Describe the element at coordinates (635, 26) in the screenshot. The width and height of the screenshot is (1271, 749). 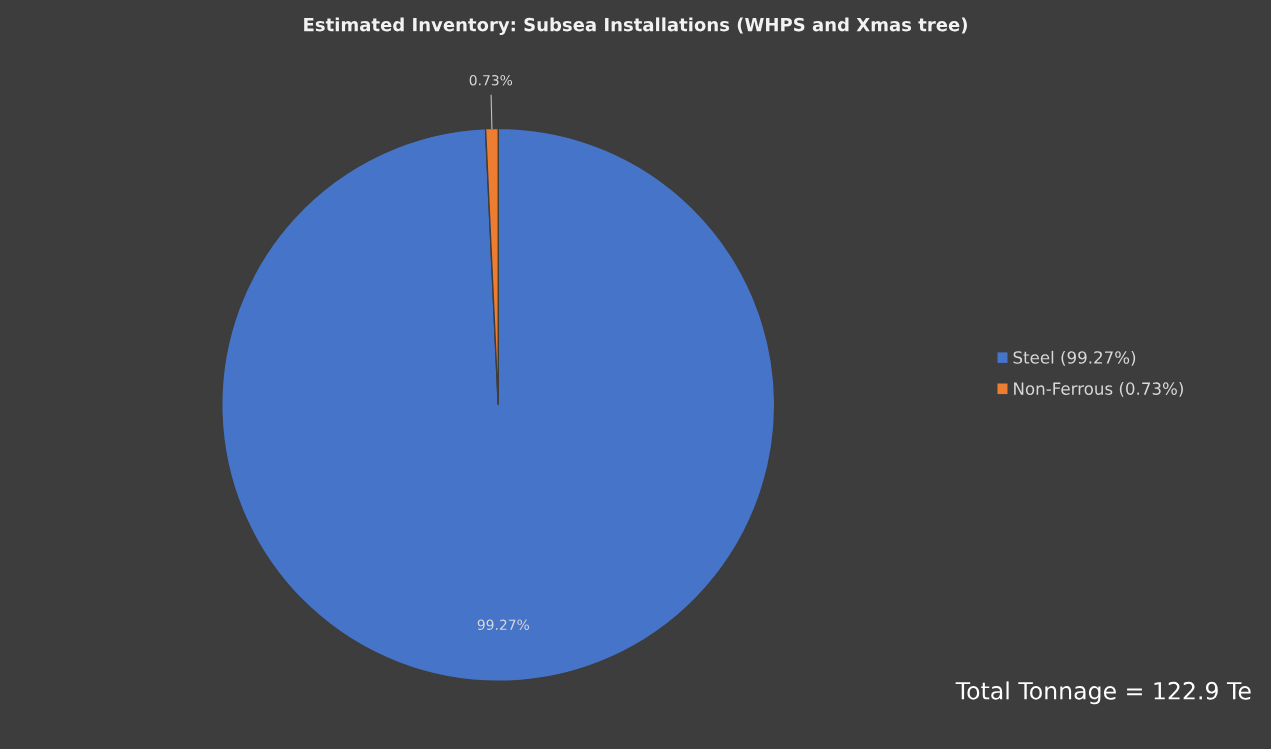
I see `chart-title: Estimated Inventory: Subsea Installations (WHPS and Xmas tree)` at that location.